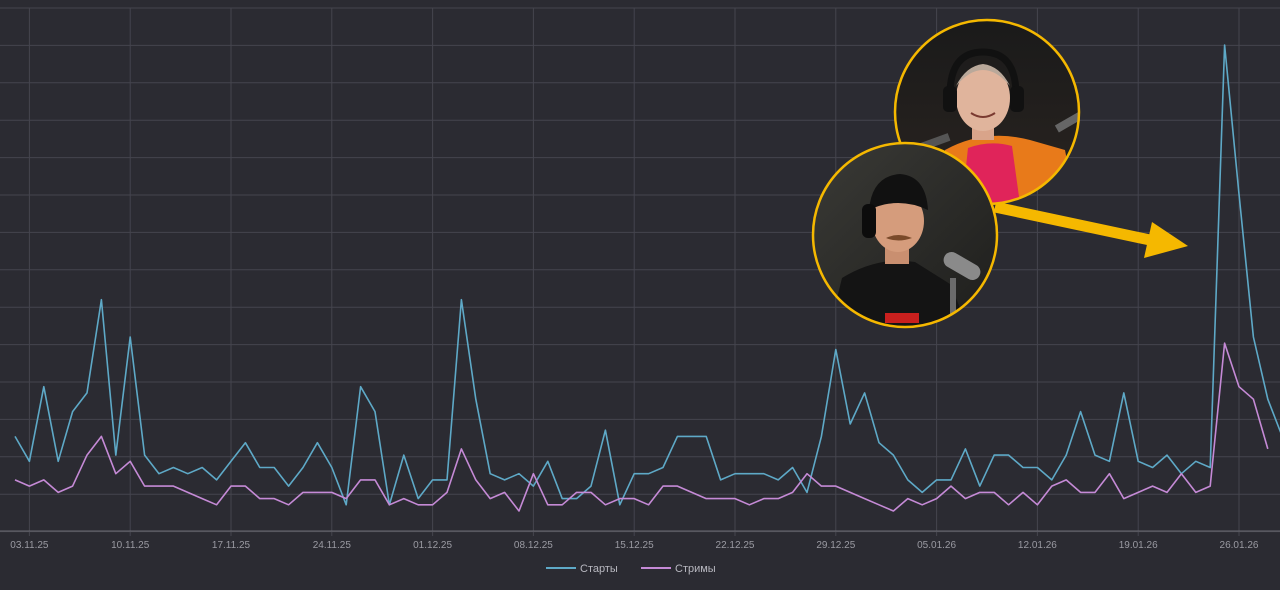  Describe the element at coordinates (332, 545) in the screenshot. I see `x-tick-label: 24.11.25` at that location.